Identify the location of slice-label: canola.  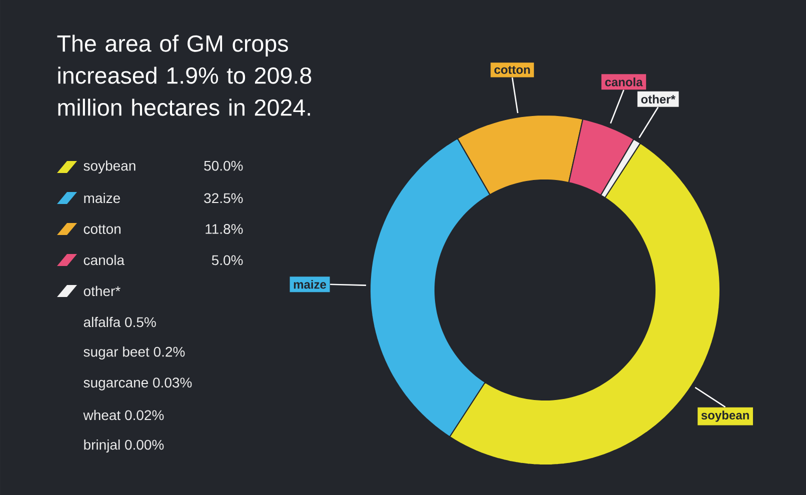
(624, 82).